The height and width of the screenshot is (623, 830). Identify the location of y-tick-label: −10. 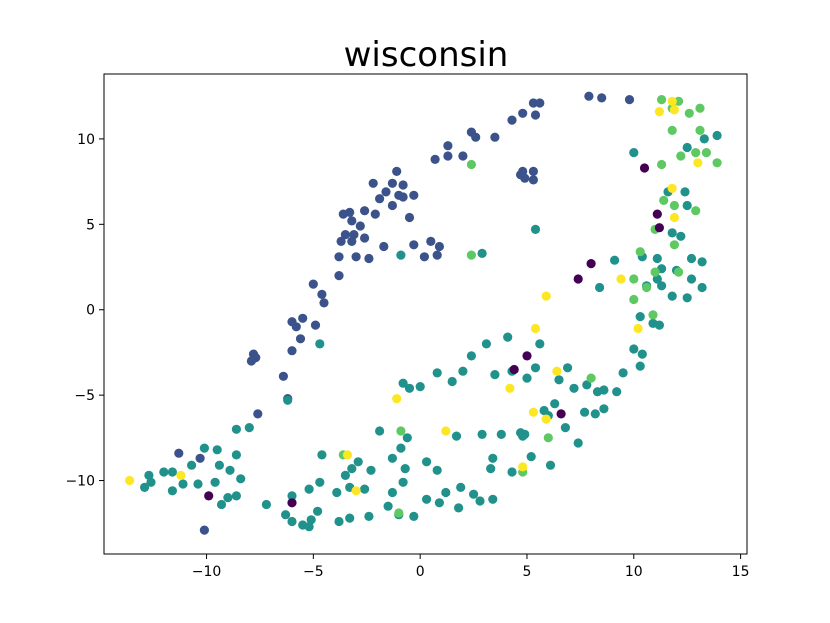
(80, 482).